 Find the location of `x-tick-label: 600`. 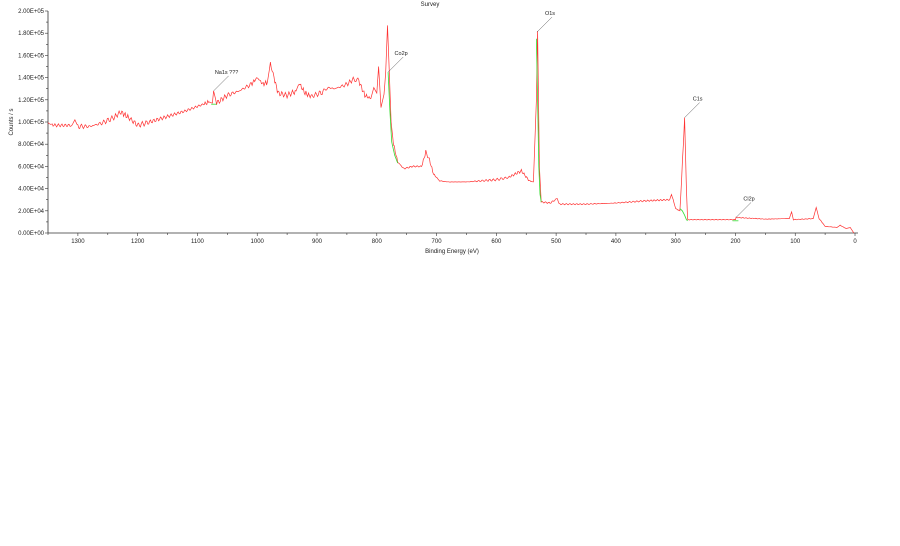

x-tick-label: 600 is located at coordinates (496, 242).